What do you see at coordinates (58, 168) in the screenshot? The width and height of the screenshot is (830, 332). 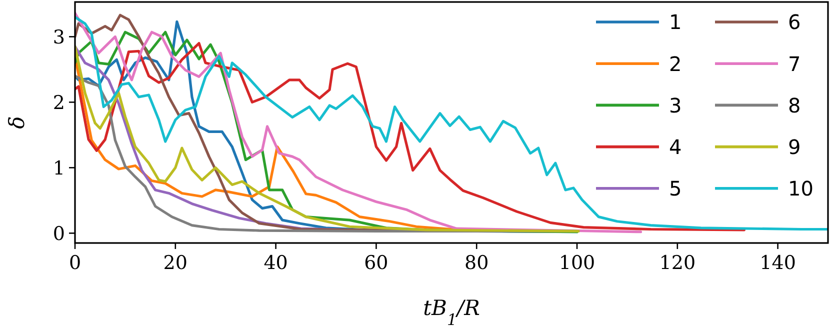 I see `y-tick-label: 1` at bounding box center [58, 168].